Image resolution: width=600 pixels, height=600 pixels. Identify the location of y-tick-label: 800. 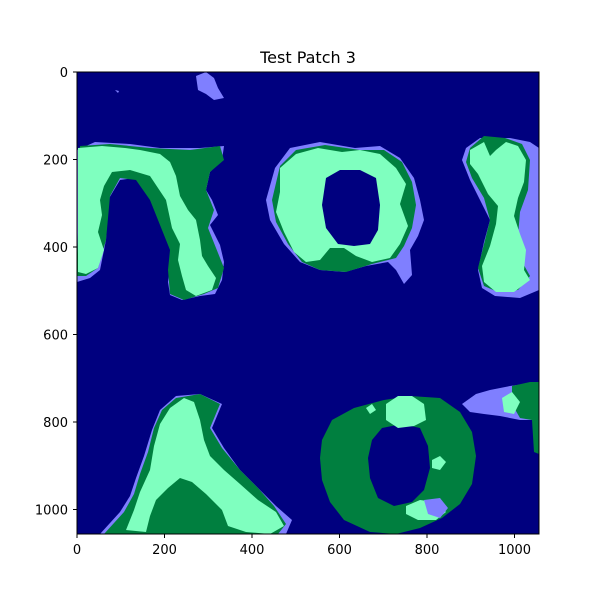
(55, 423).